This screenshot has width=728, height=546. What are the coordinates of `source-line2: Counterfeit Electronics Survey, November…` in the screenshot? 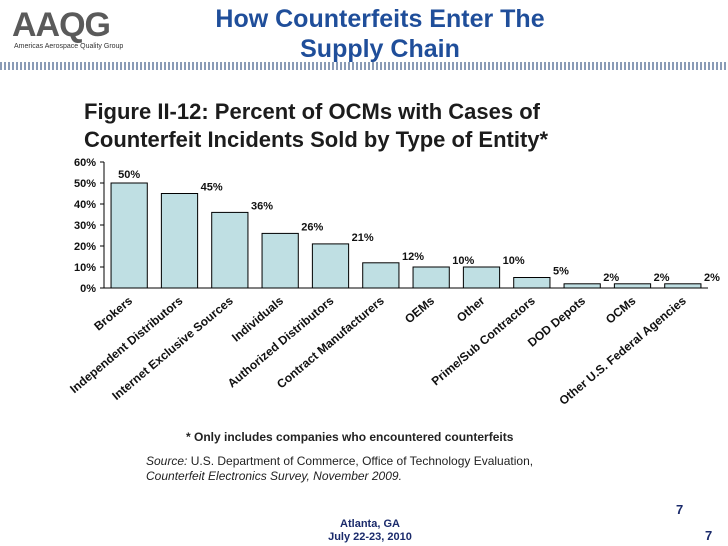 It's located at (274, 476).